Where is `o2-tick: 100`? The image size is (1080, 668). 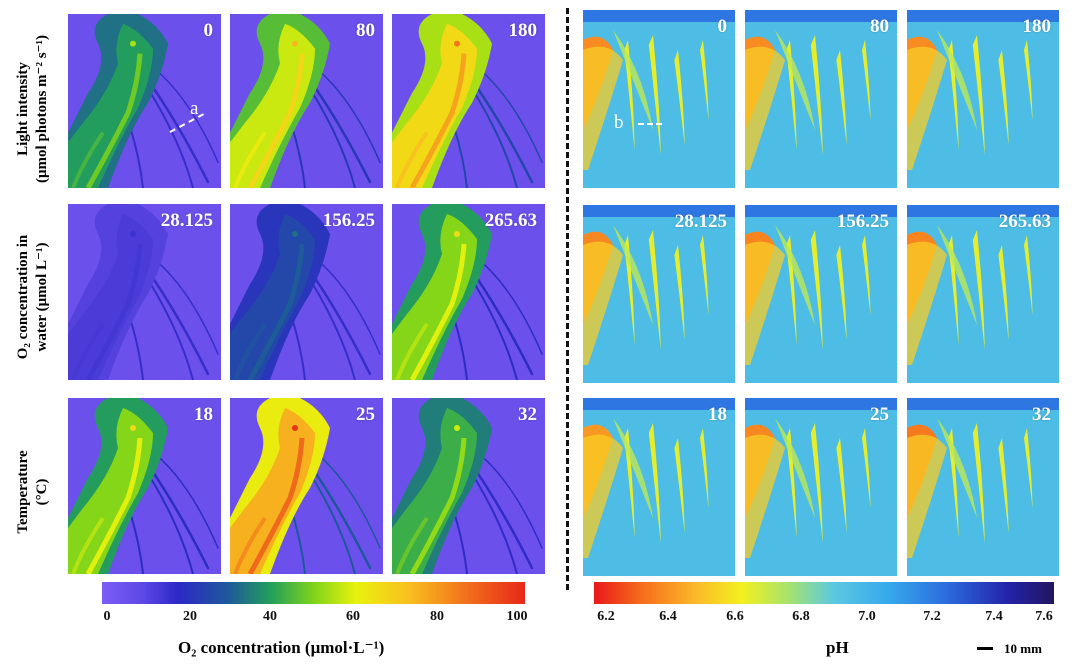 o2-tick: 100 is located at coordinates (517, 616).